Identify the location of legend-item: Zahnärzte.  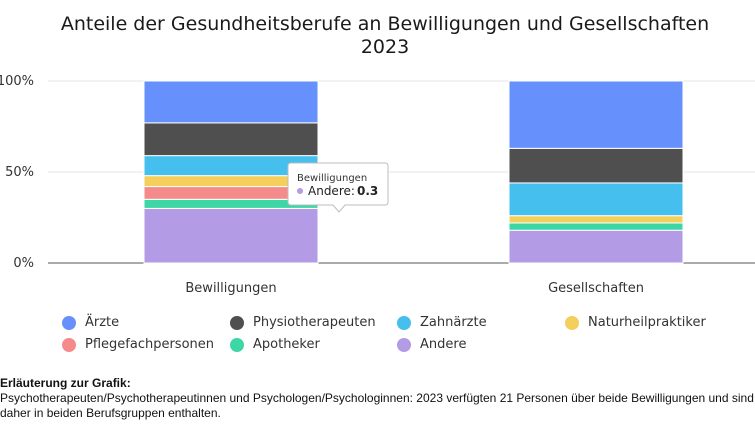
(442, 322).